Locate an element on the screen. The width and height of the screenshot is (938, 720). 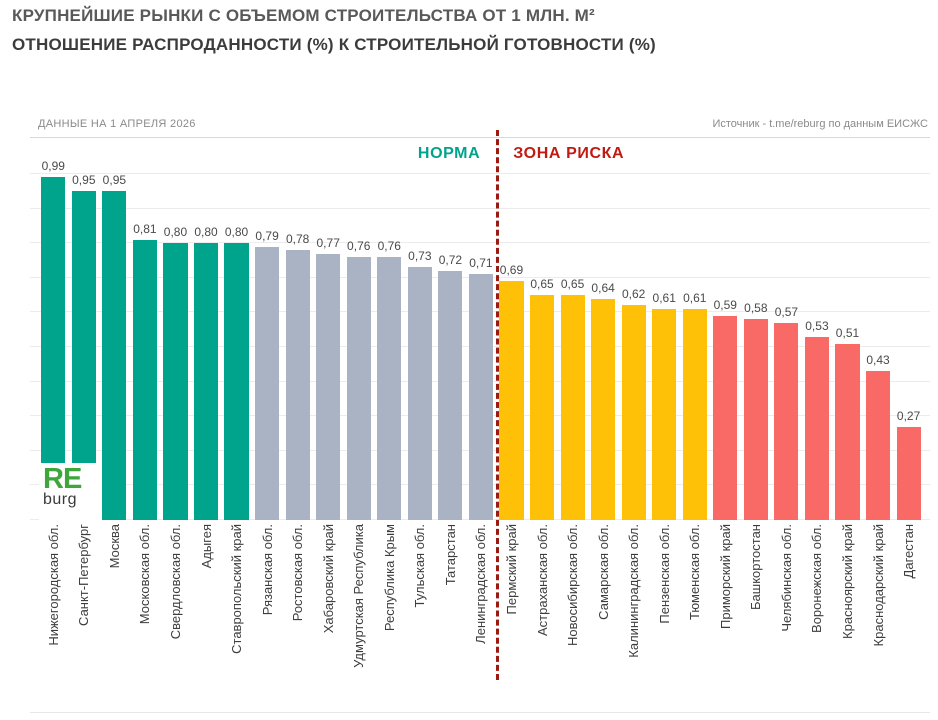
bar-value-label: 0,71 is located at coordinates (481, 263).